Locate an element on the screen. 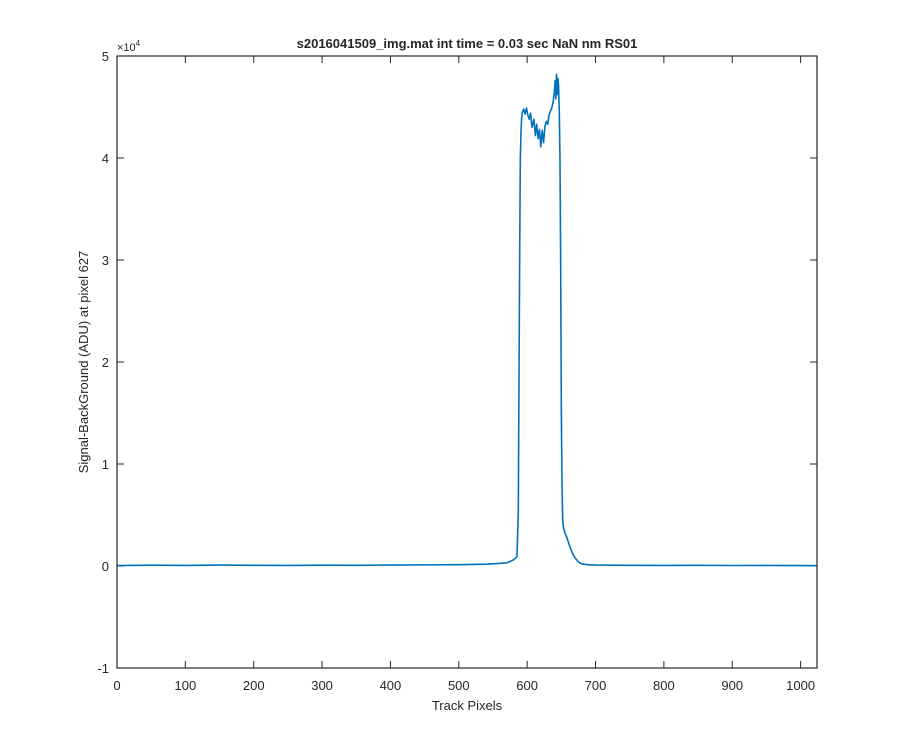  y-tick-label: 2 is located at coordinates (105, 362).